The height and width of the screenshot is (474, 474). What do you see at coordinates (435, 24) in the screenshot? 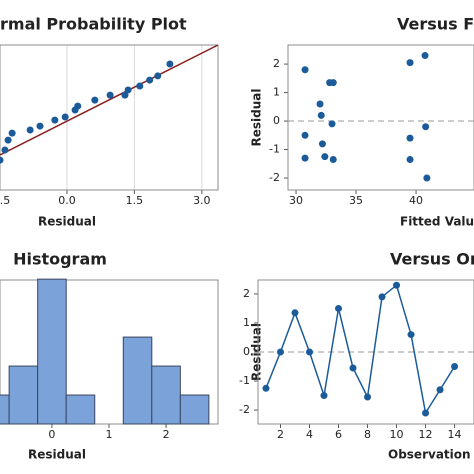
I see `panel-title: Versus Fitt` at bounding box center [435, 24].